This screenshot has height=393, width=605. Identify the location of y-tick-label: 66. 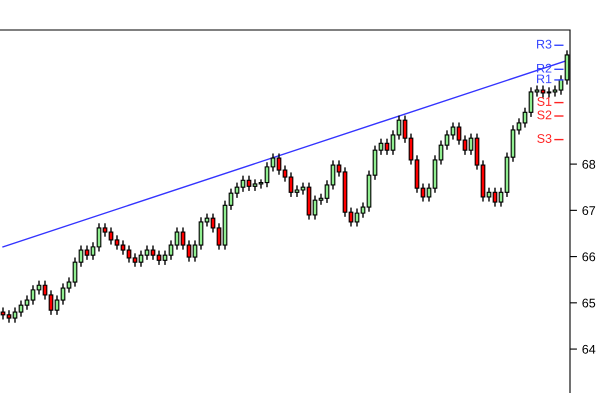
(589, 257).